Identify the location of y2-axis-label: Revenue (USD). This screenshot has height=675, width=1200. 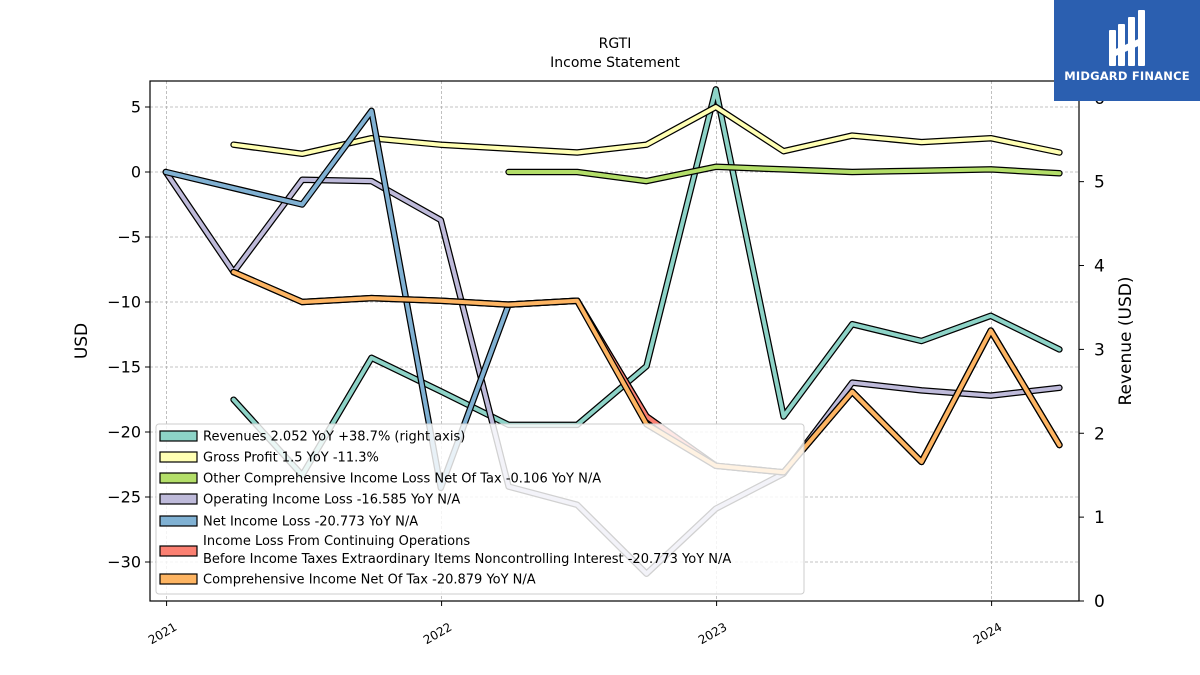
(1126, 340).